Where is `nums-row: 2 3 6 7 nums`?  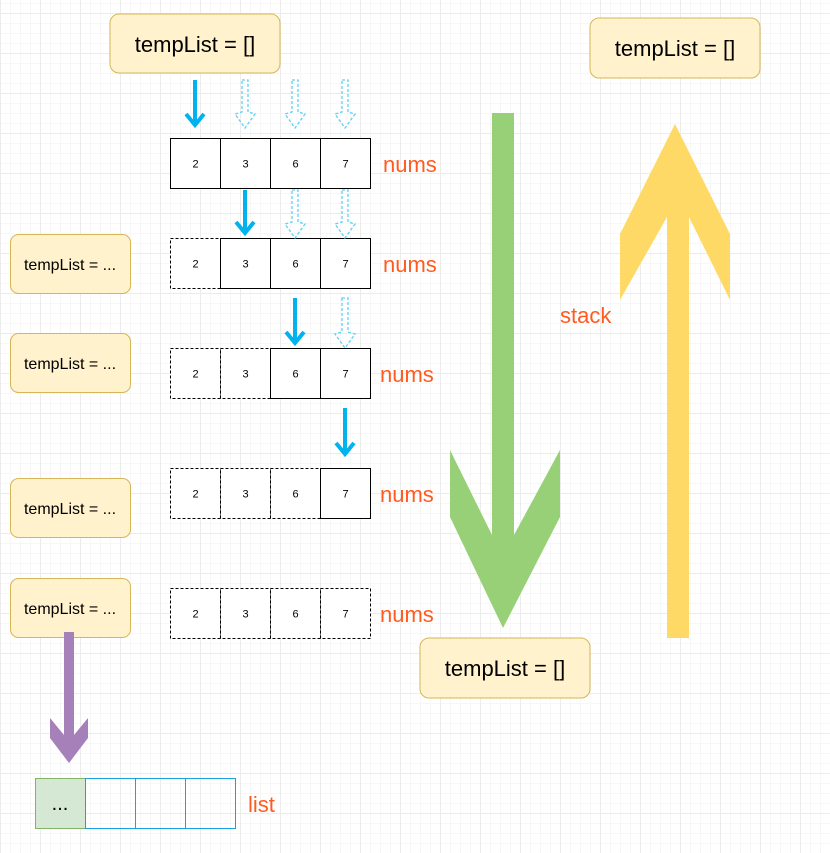 nums-row: 2 3 6 7 nums is located at coordinates (303, 163).